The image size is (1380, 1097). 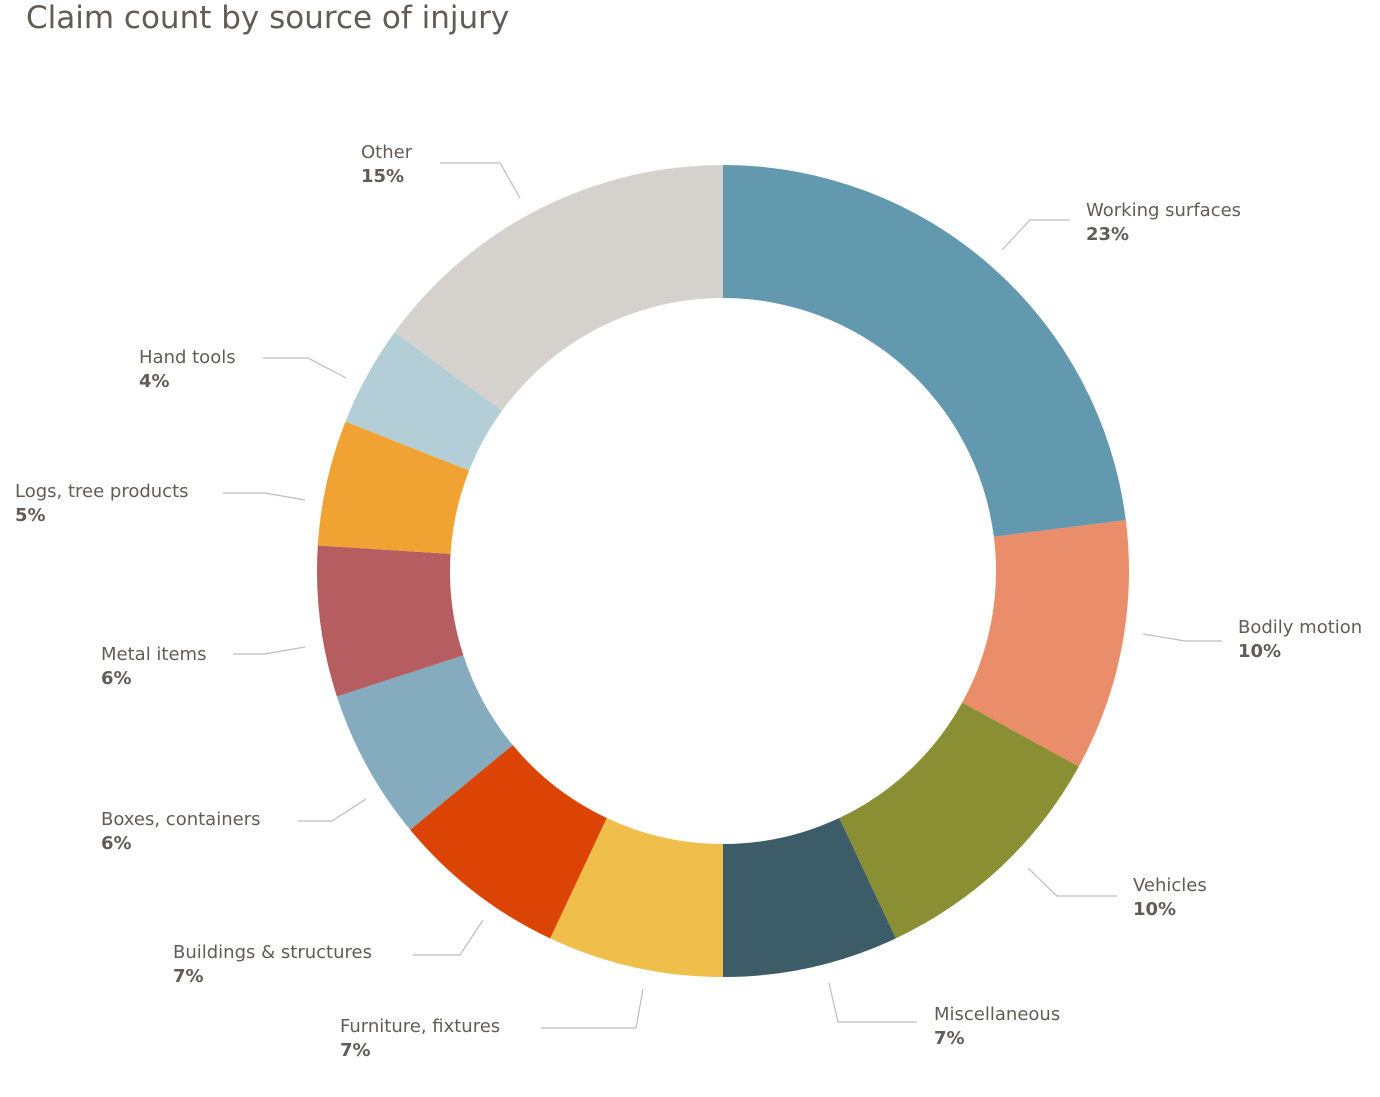 What do you see at coordinates (809, 897) in the screenshot?
I see `slice-miscellaneous` at bounding box center [809, 897].